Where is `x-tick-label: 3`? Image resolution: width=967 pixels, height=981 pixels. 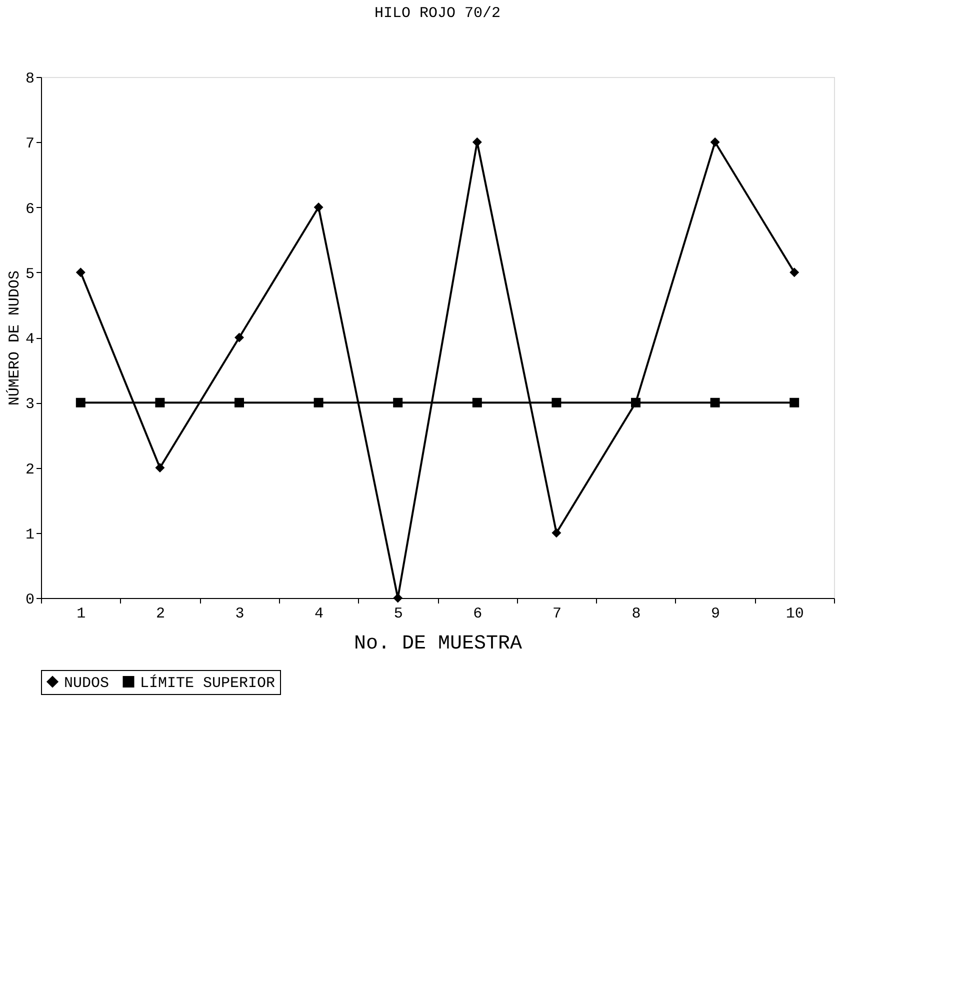
x-tick-label: 3 is located at coordinates (239, 614).